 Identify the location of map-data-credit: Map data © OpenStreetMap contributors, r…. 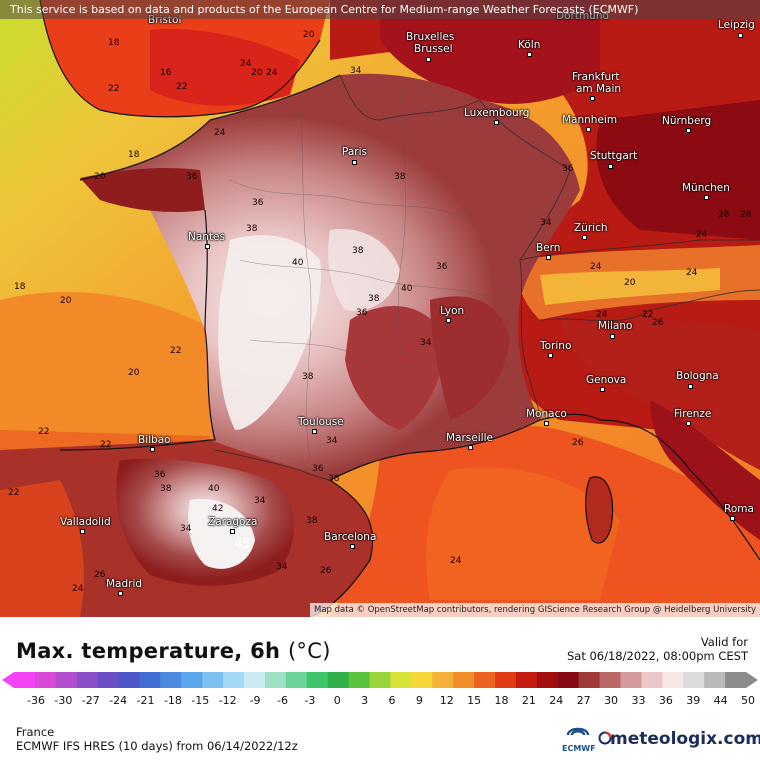
(535, 610).